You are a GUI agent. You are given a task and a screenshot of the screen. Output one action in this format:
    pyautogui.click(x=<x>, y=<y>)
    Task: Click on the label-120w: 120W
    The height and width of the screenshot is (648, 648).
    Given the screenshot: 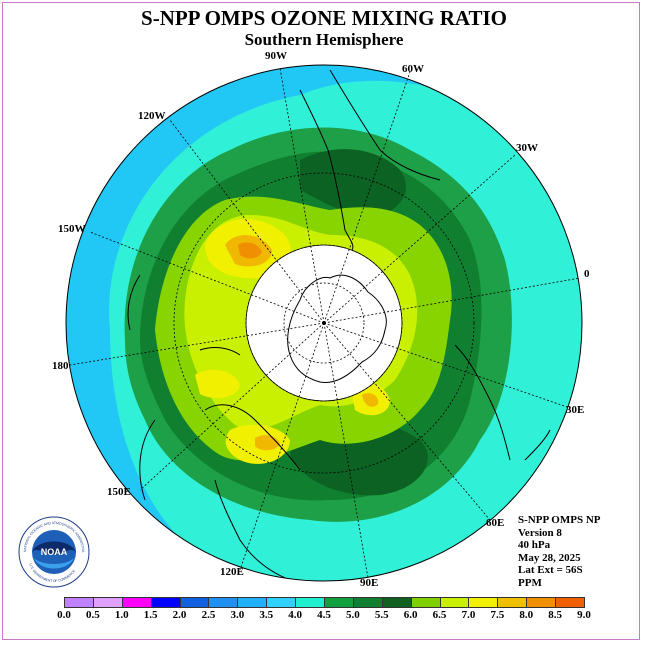 What is the action you would take?
    pyautogui.click(x=152, y=116)
    